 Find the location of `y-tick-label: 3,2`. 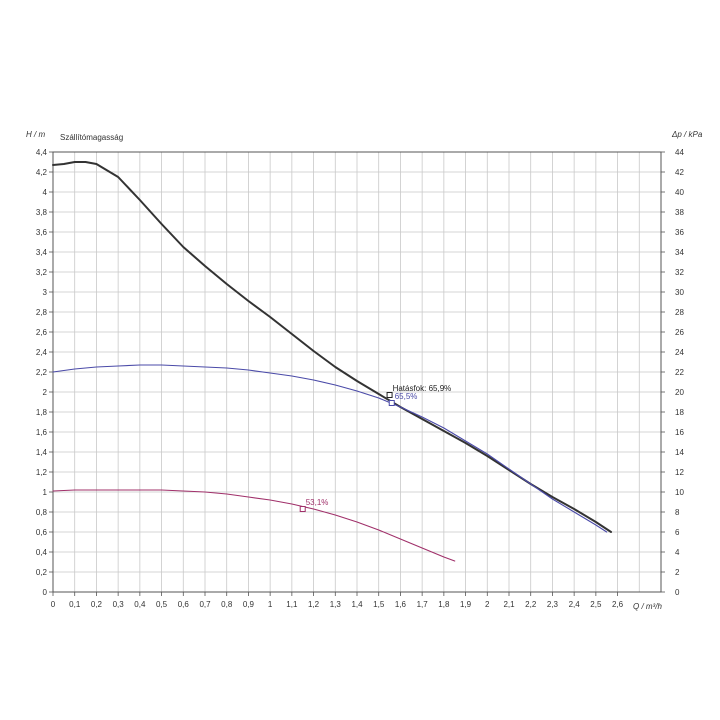

y-tick-label: 3,2 is located at coordinates (42, 272).